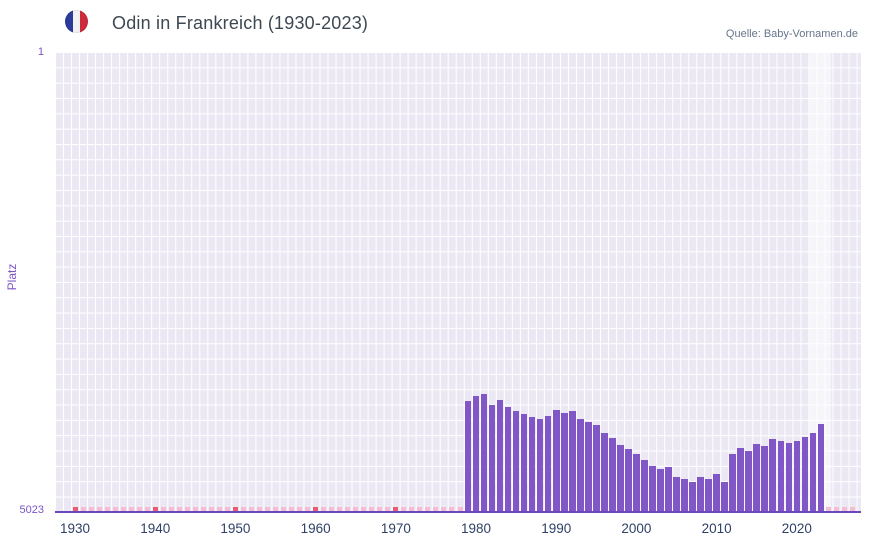  Describe the element at coordinates (268, 509) in the screenshot. I see `year-baseline-tick-1954` at that location.